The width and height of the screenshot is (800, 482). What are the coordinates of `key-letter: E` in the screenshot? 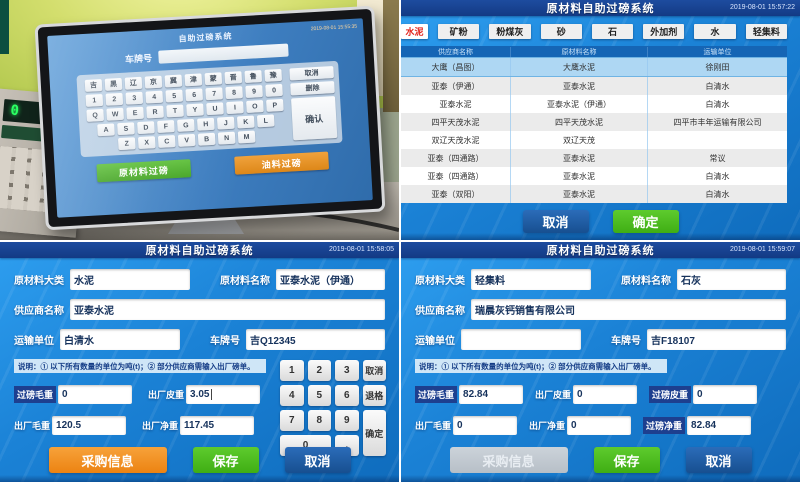 It's located at (135, 113).